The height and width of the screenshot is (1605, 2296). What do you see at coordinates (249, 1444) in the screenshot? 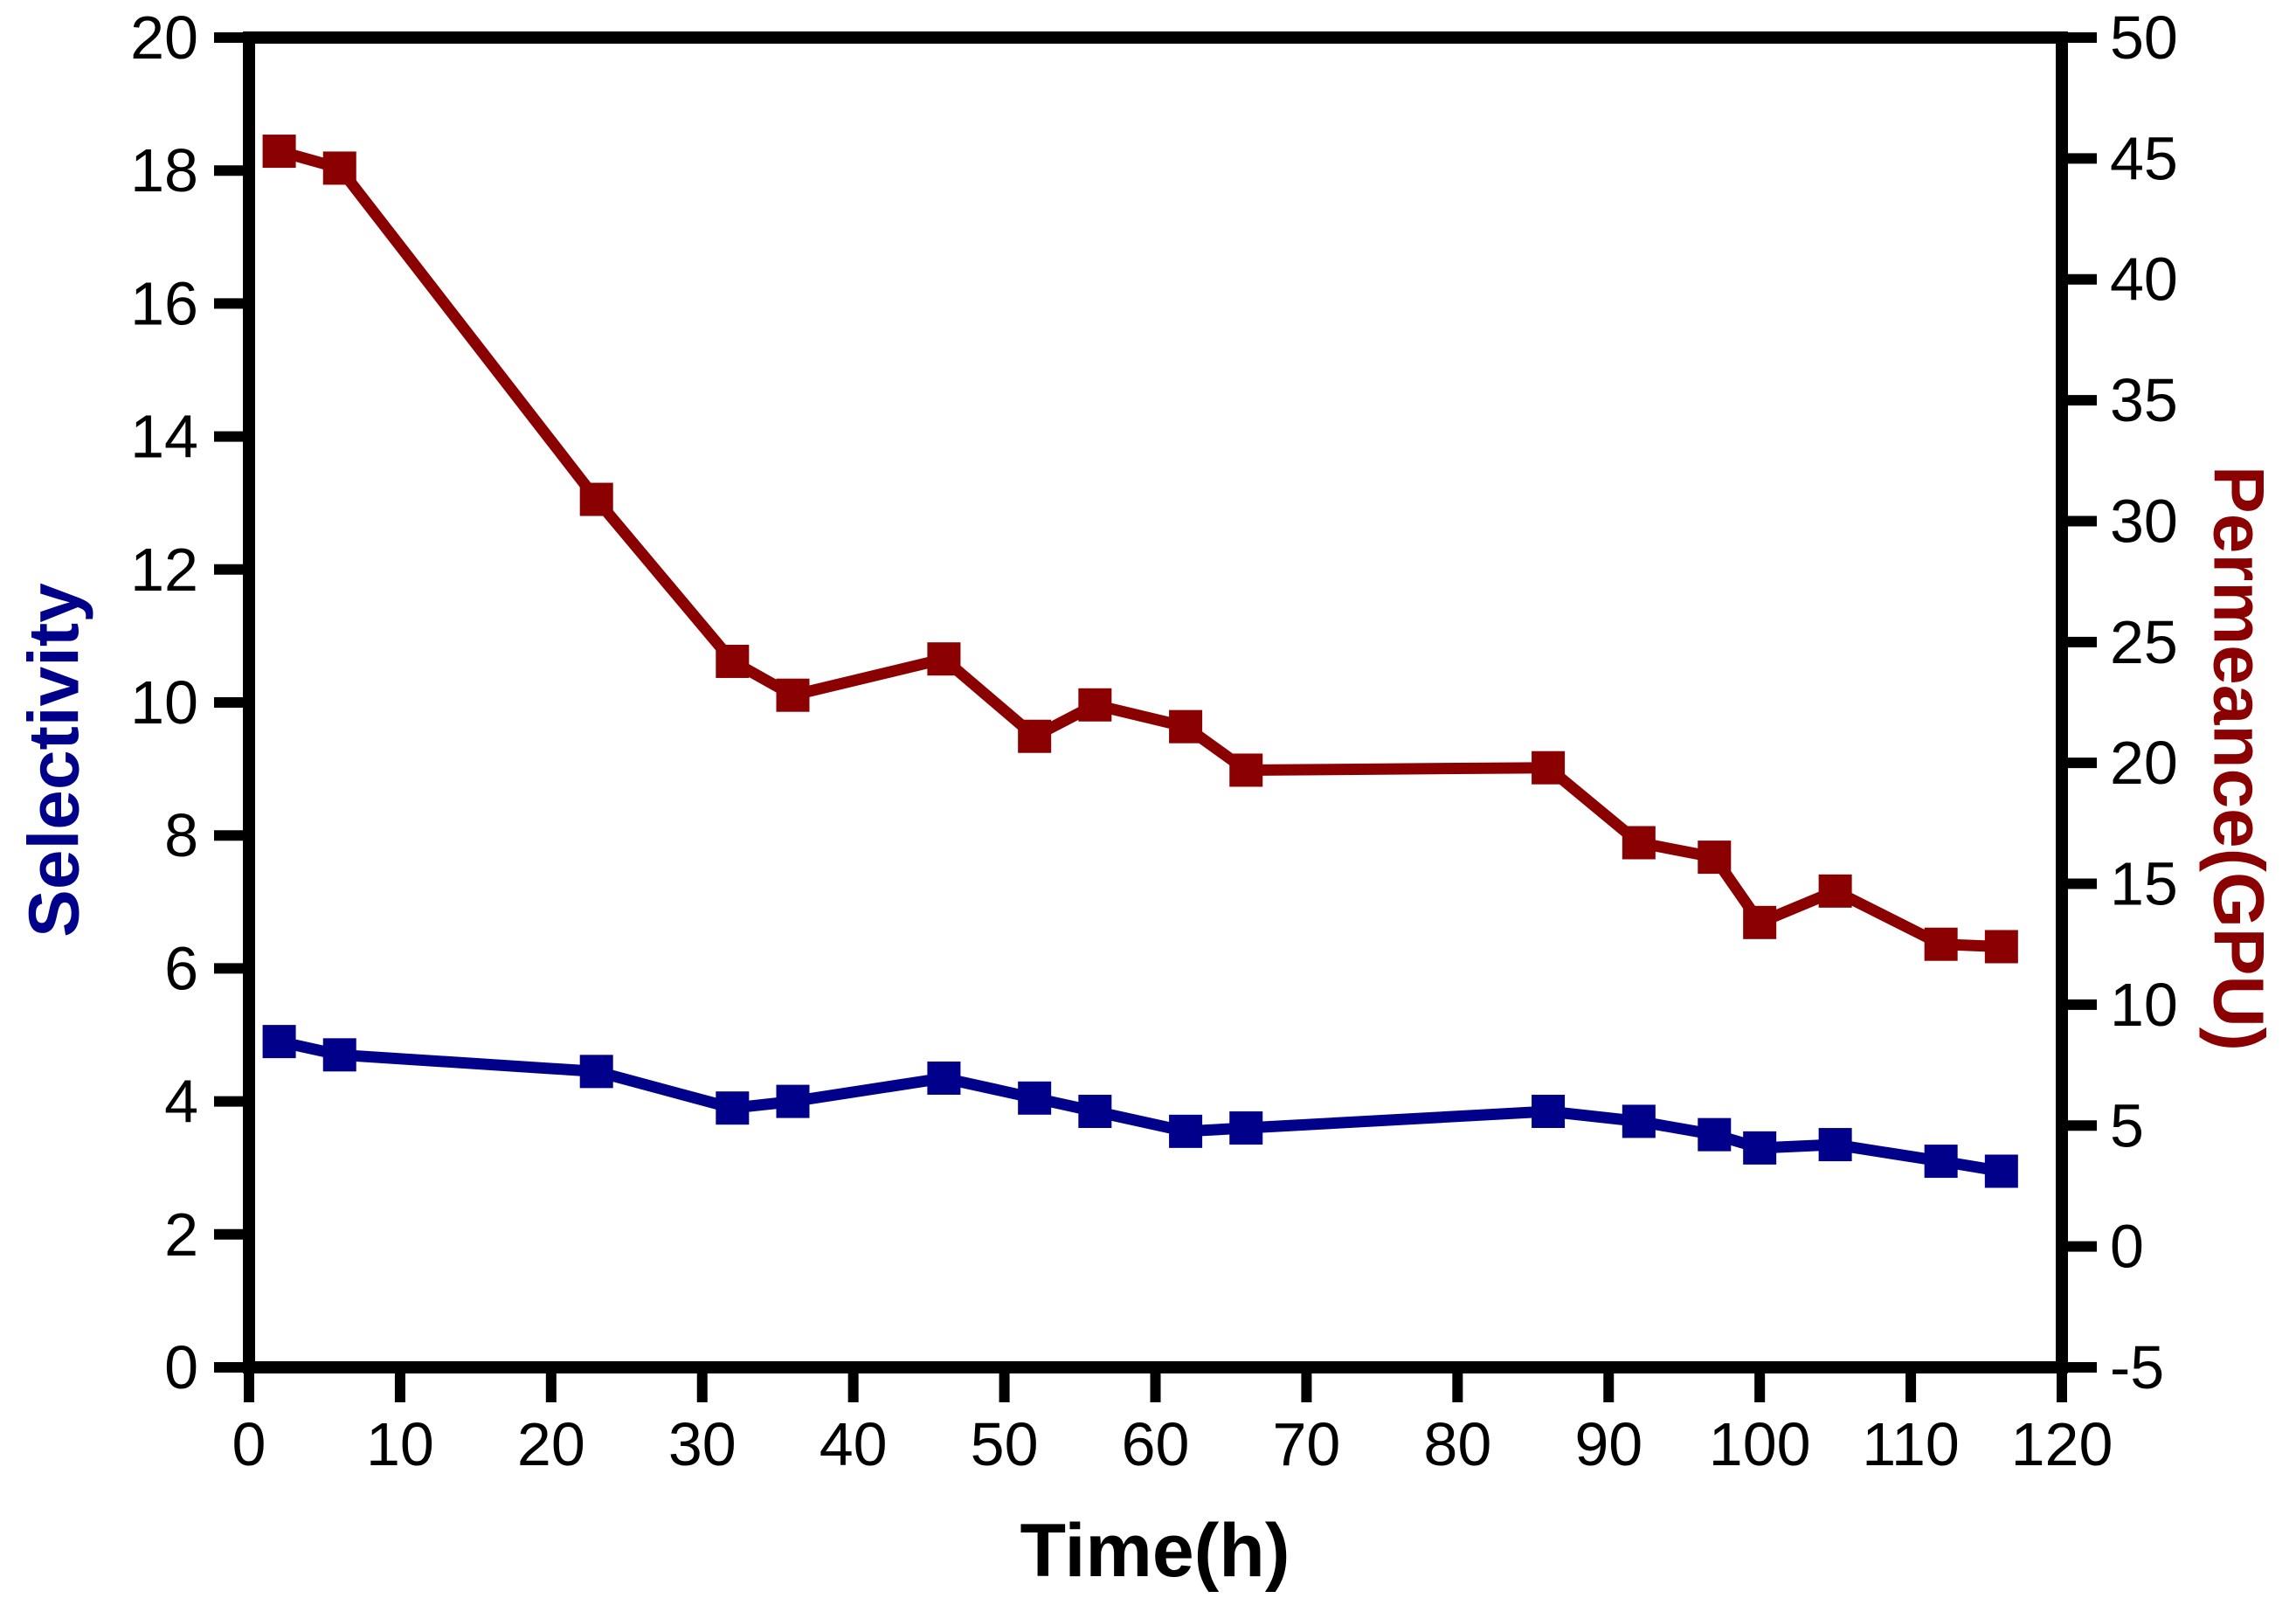
I see `x-tick-label: 0` at bounding box center [249, 1444].